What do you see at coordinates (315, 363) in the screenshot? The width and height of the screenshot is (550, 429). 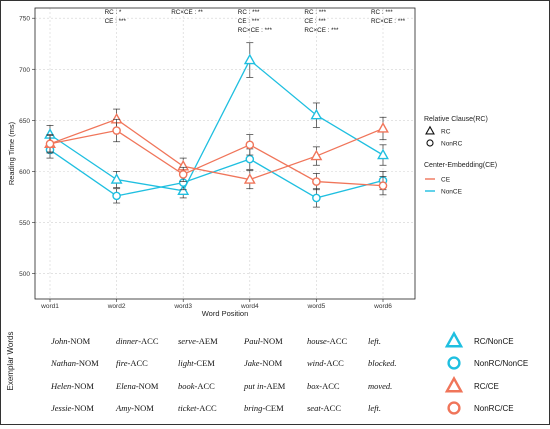 I see `exemplar-word-stem: wind` at bounding box center [315, 363].